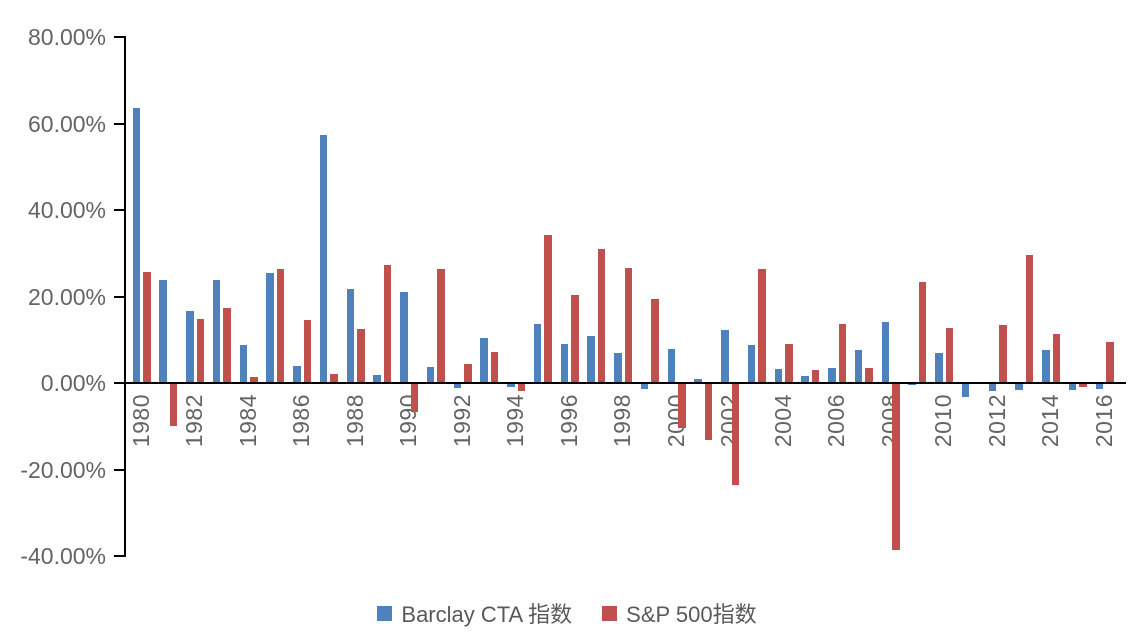 Image resolution: width=1134 pixels, height=636 pixels. I want to click on x-tick-label-1994: 1994, so click(515, 421).